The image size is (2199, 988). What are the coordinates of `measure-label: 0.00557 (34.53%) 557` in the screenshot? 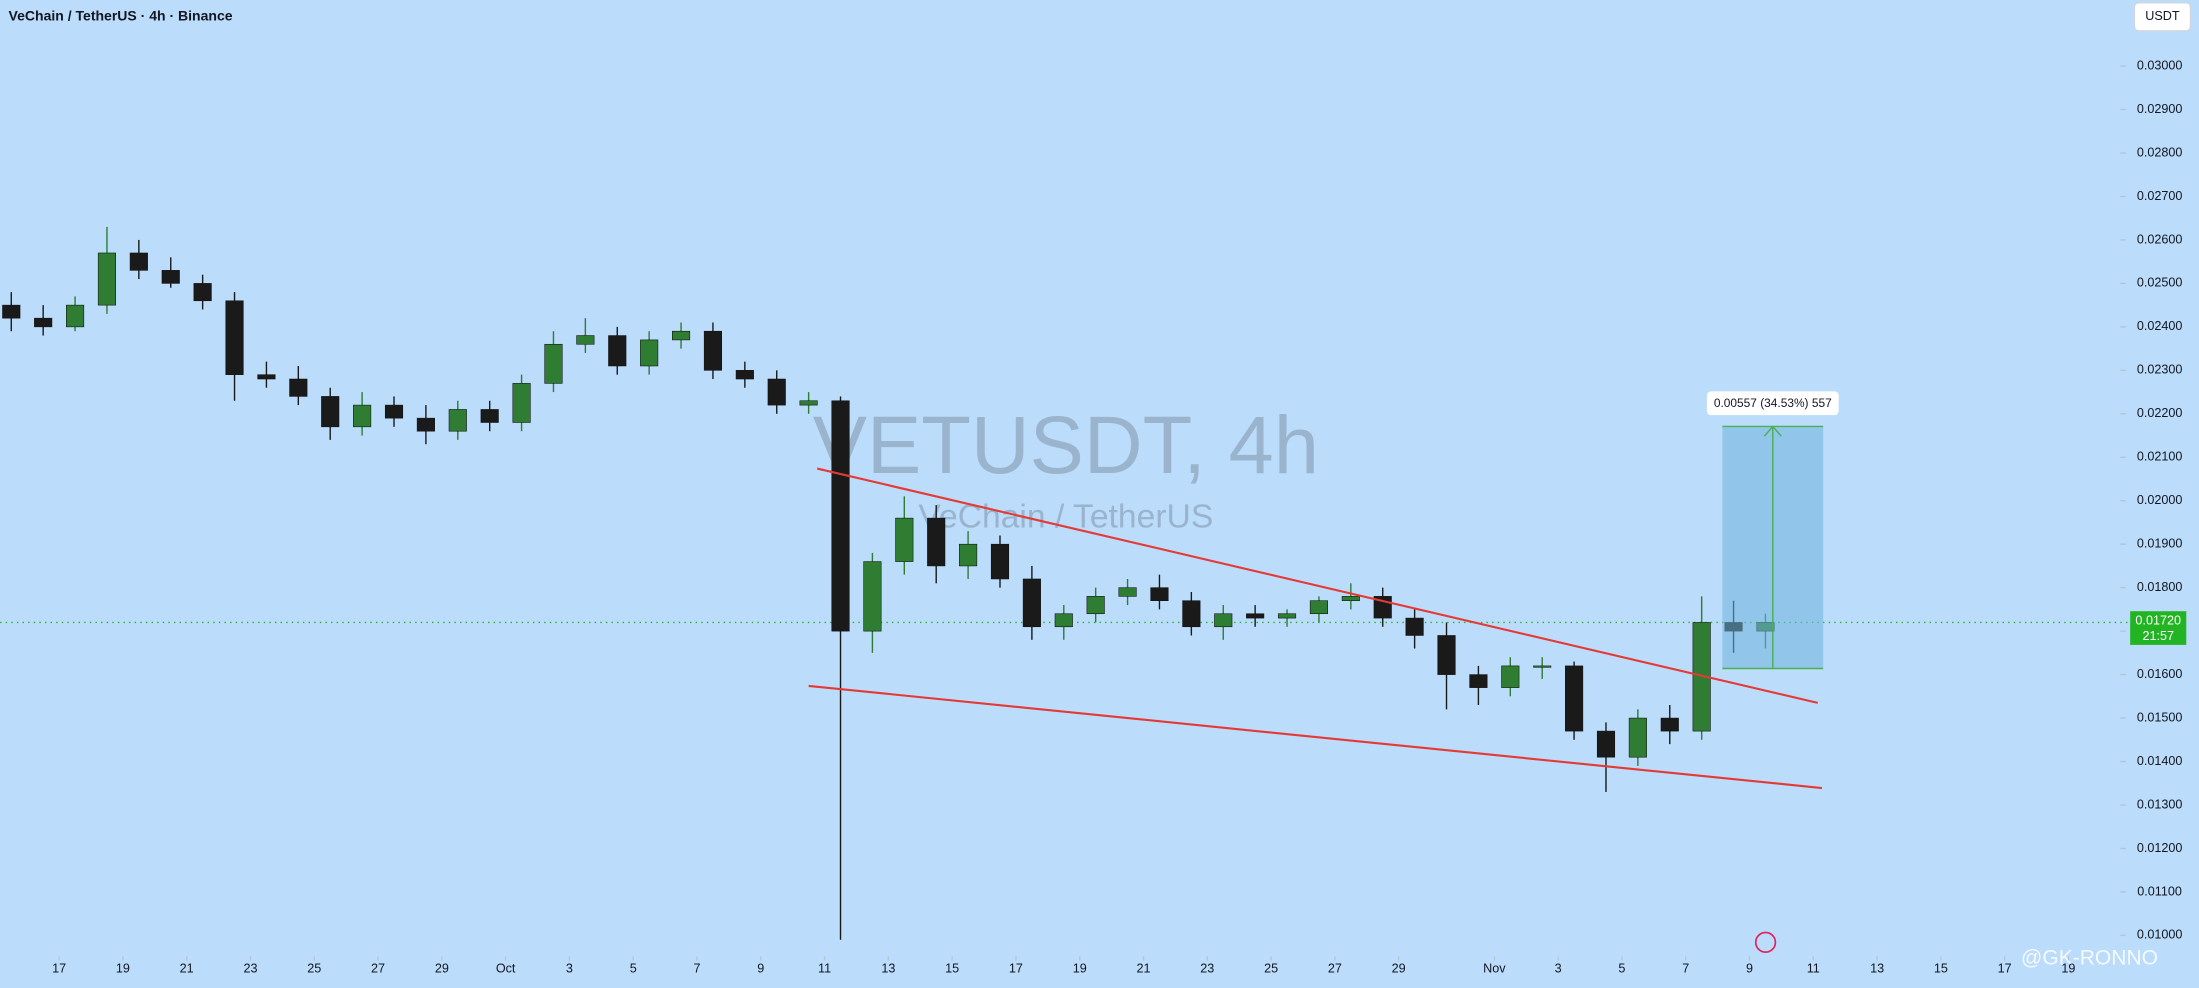 It's located at (1773, 403).